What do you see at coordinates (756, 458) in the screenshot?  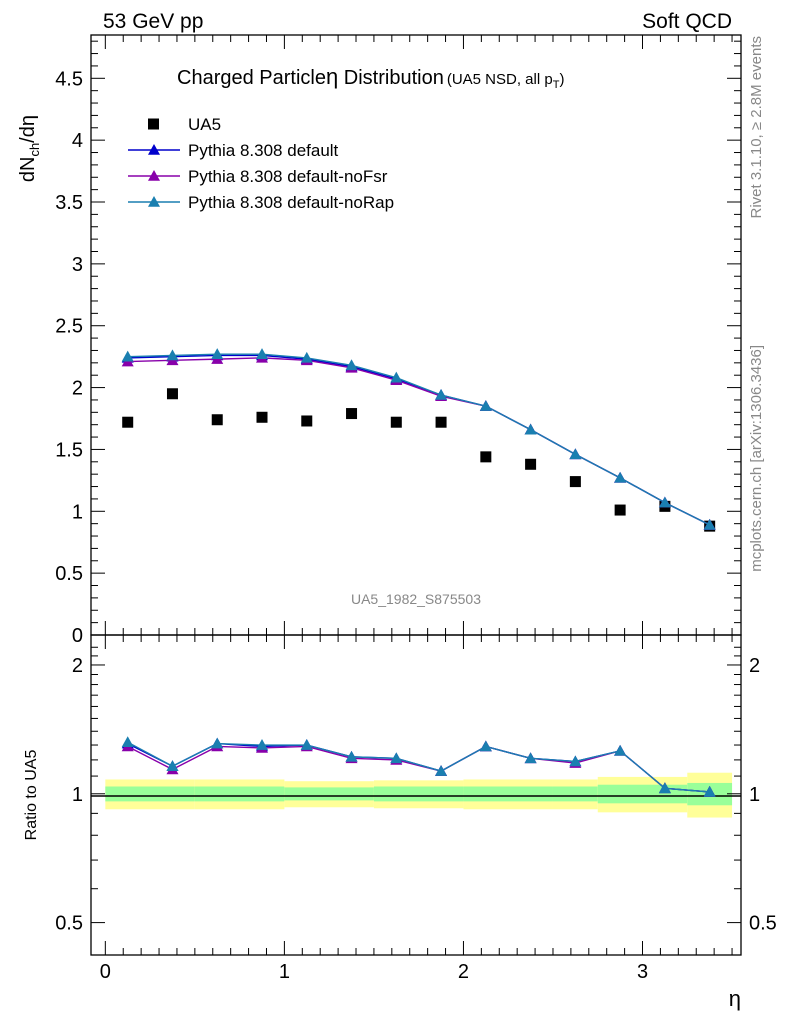 I see `mcplots-label: mcplots.cern.ch [arXiv:1306.3436]` at bounding box center [756, 458].